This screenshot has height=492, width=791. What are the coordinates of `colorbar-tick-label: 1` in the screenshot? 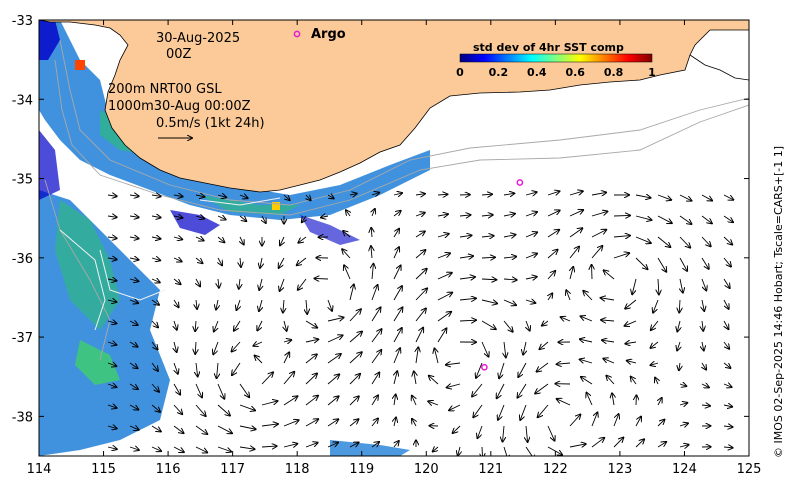 It's located at (652, 72).